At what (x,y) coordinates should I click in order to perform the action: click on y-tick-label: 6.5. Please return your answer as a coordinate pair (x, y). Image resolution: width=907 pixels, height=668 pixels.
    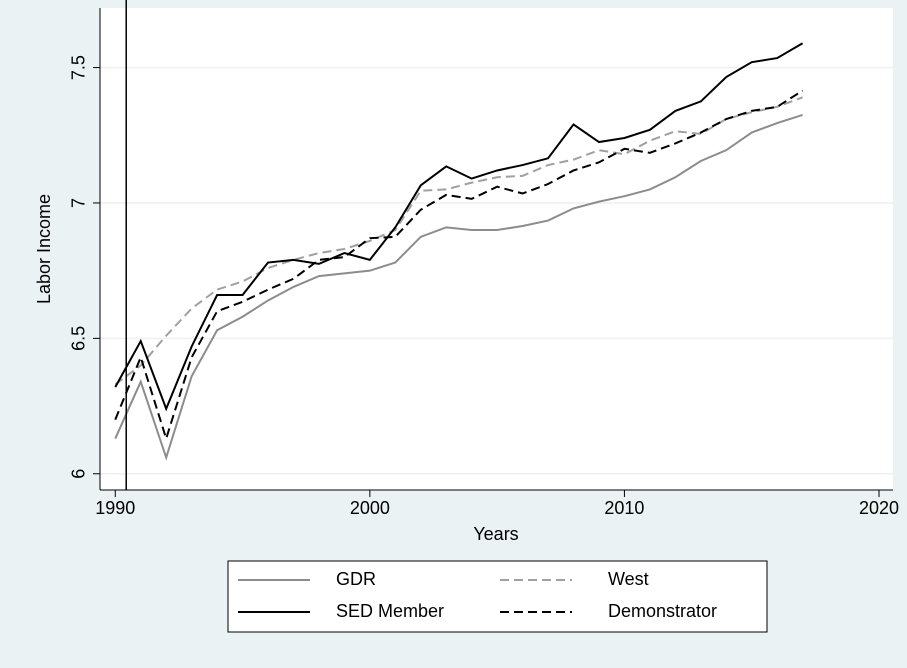
    Looking at the image, I should click on (79, 338).